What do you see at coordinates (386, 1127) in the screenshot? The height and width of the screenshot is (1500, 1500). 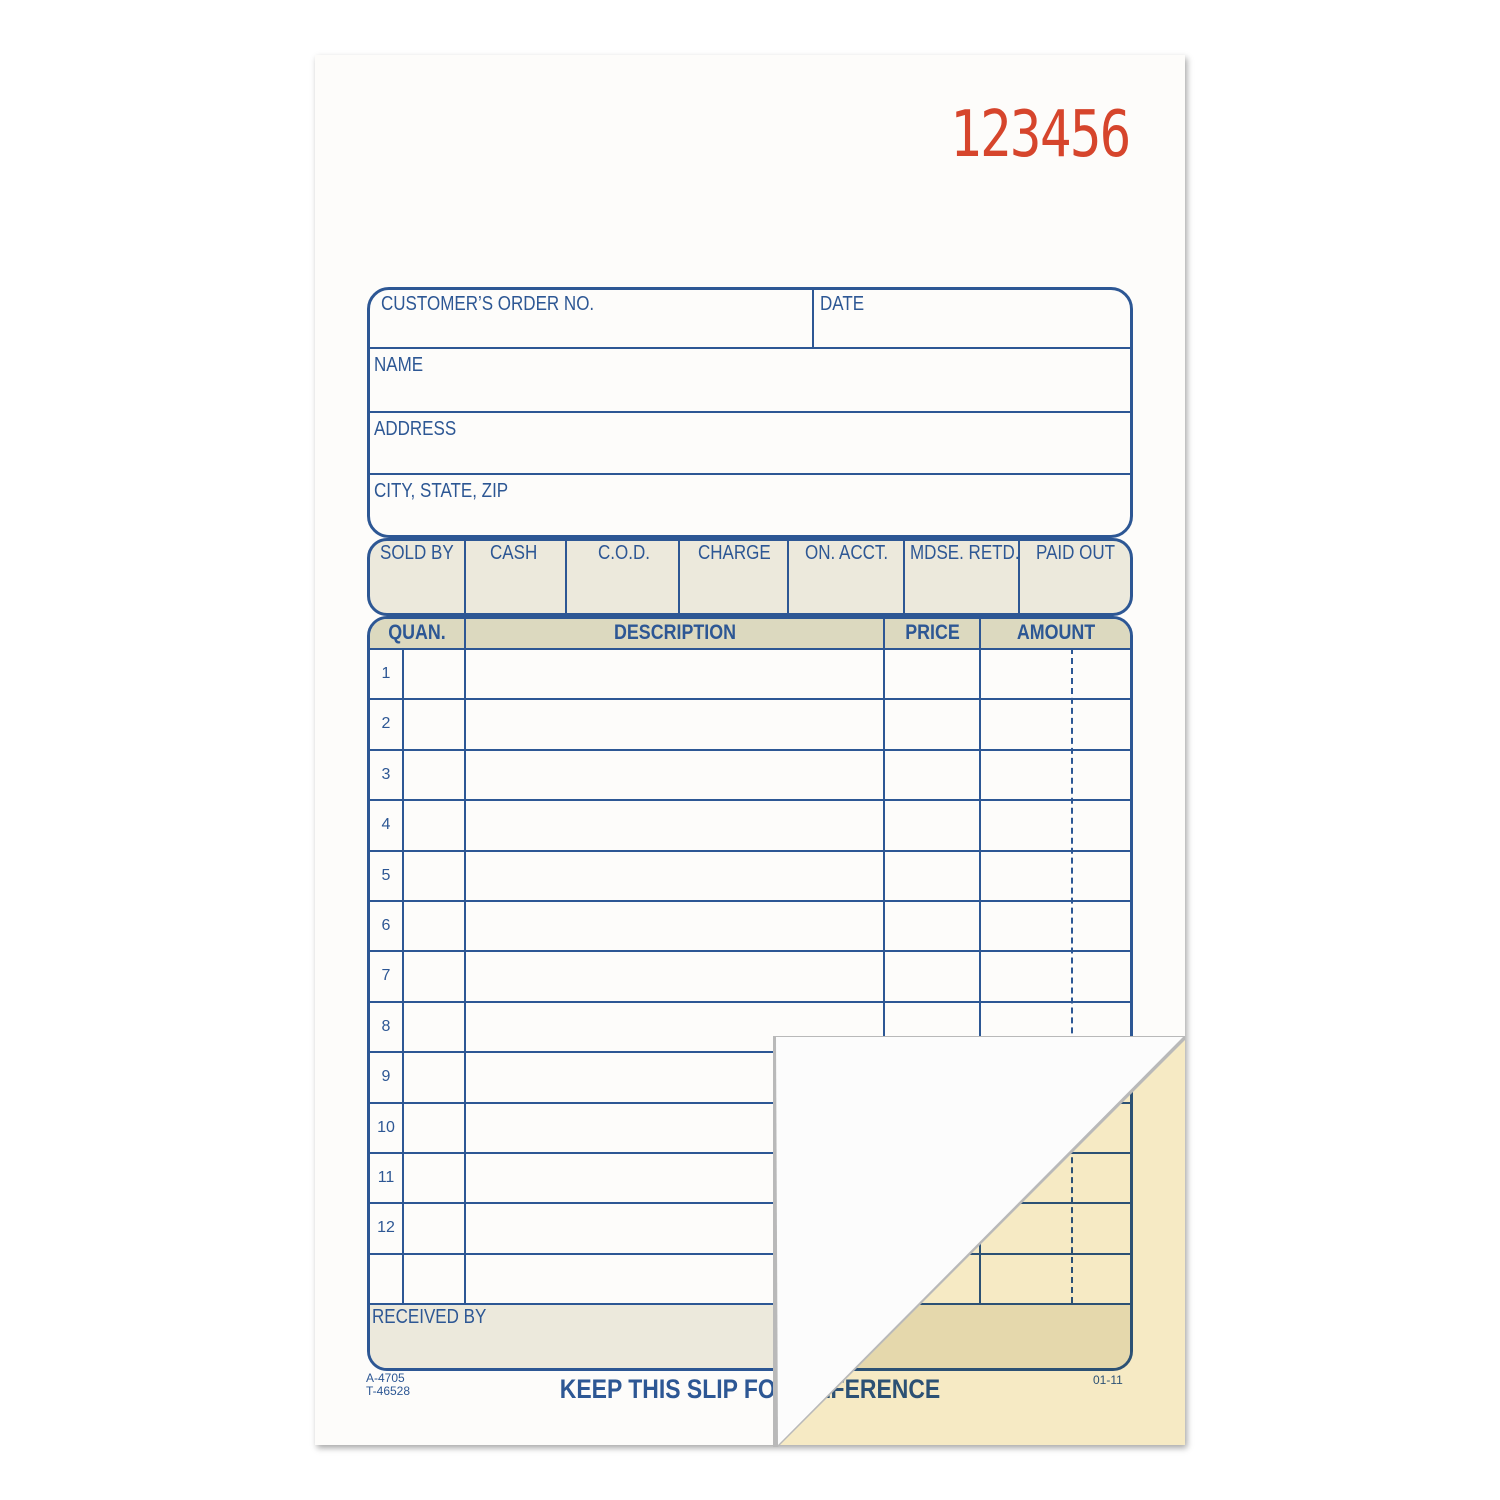 I see `row-number: 10` at bounding box center [386, 1127].